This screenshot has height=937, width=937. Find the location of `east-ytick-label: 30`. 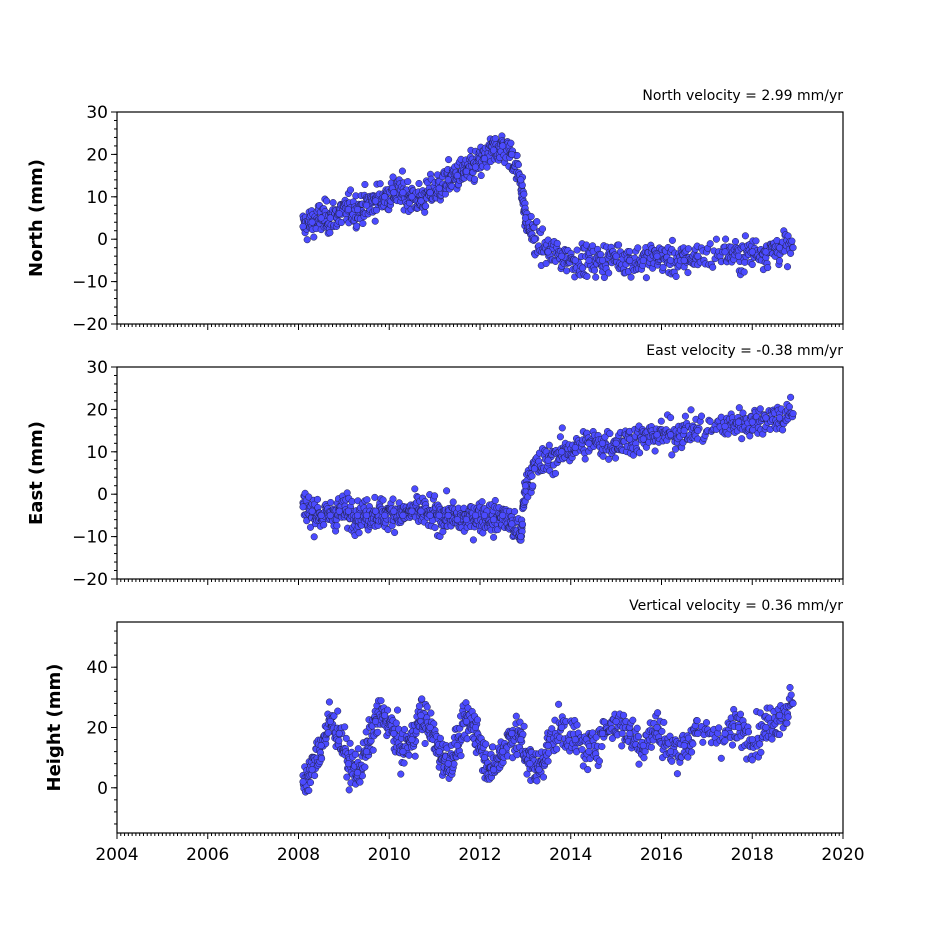

east-ytick-label: 30 is located at coordinates (97, 368).